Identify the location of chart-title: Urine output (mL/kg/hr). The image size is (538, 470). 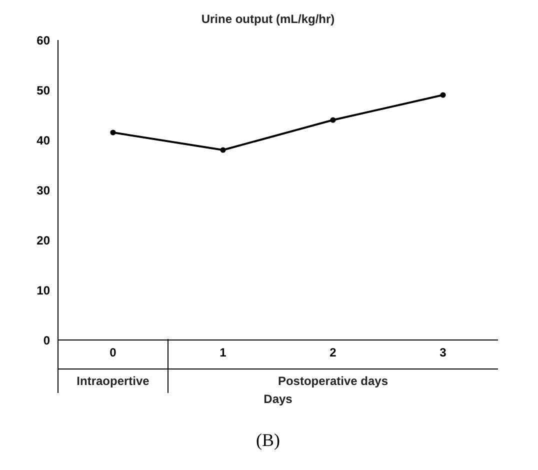
(268, 19).